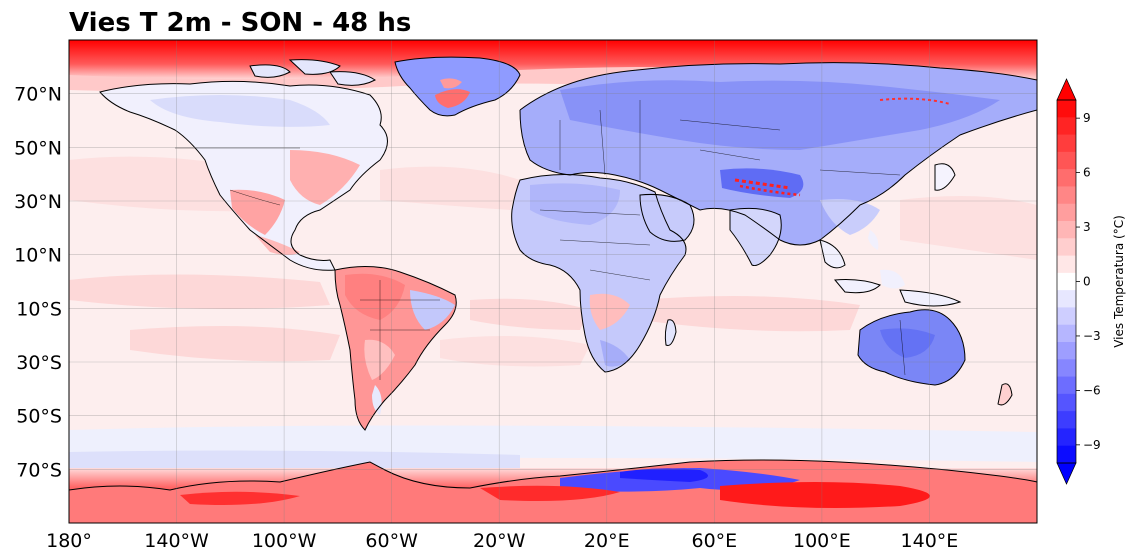  I want to click on lat-tick-label: 10°N, so click(38, 256).